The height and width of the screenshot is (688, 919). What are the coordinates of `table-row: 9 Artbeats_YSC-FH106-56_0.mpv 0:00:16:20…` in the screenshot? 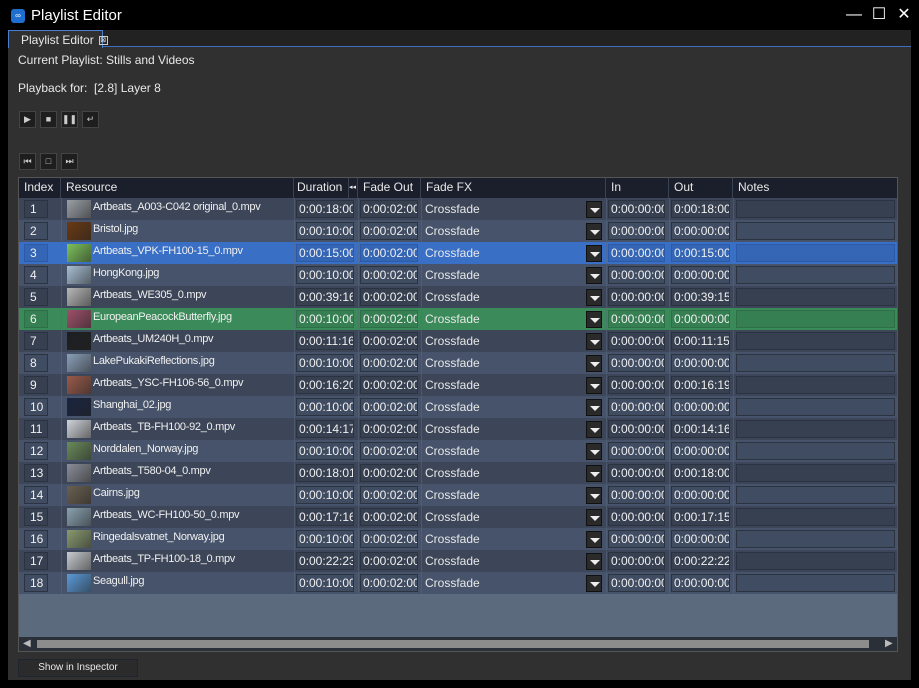 It's located at (458, 385).